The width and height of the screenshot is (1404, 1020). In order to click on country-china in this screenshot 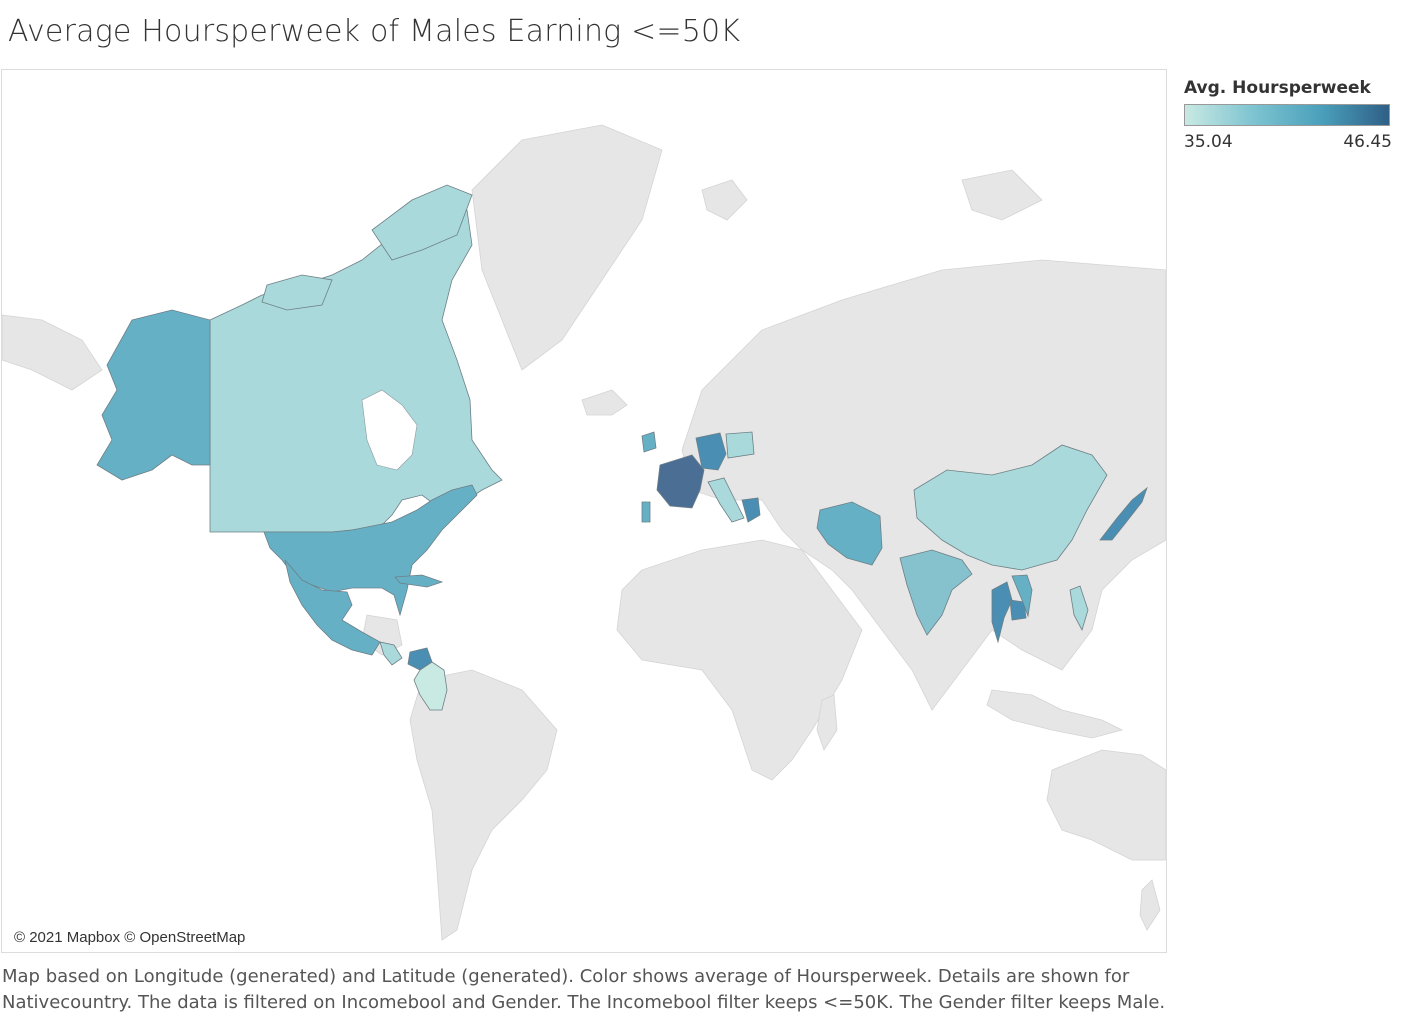, I will do `click(1010, 507)`.